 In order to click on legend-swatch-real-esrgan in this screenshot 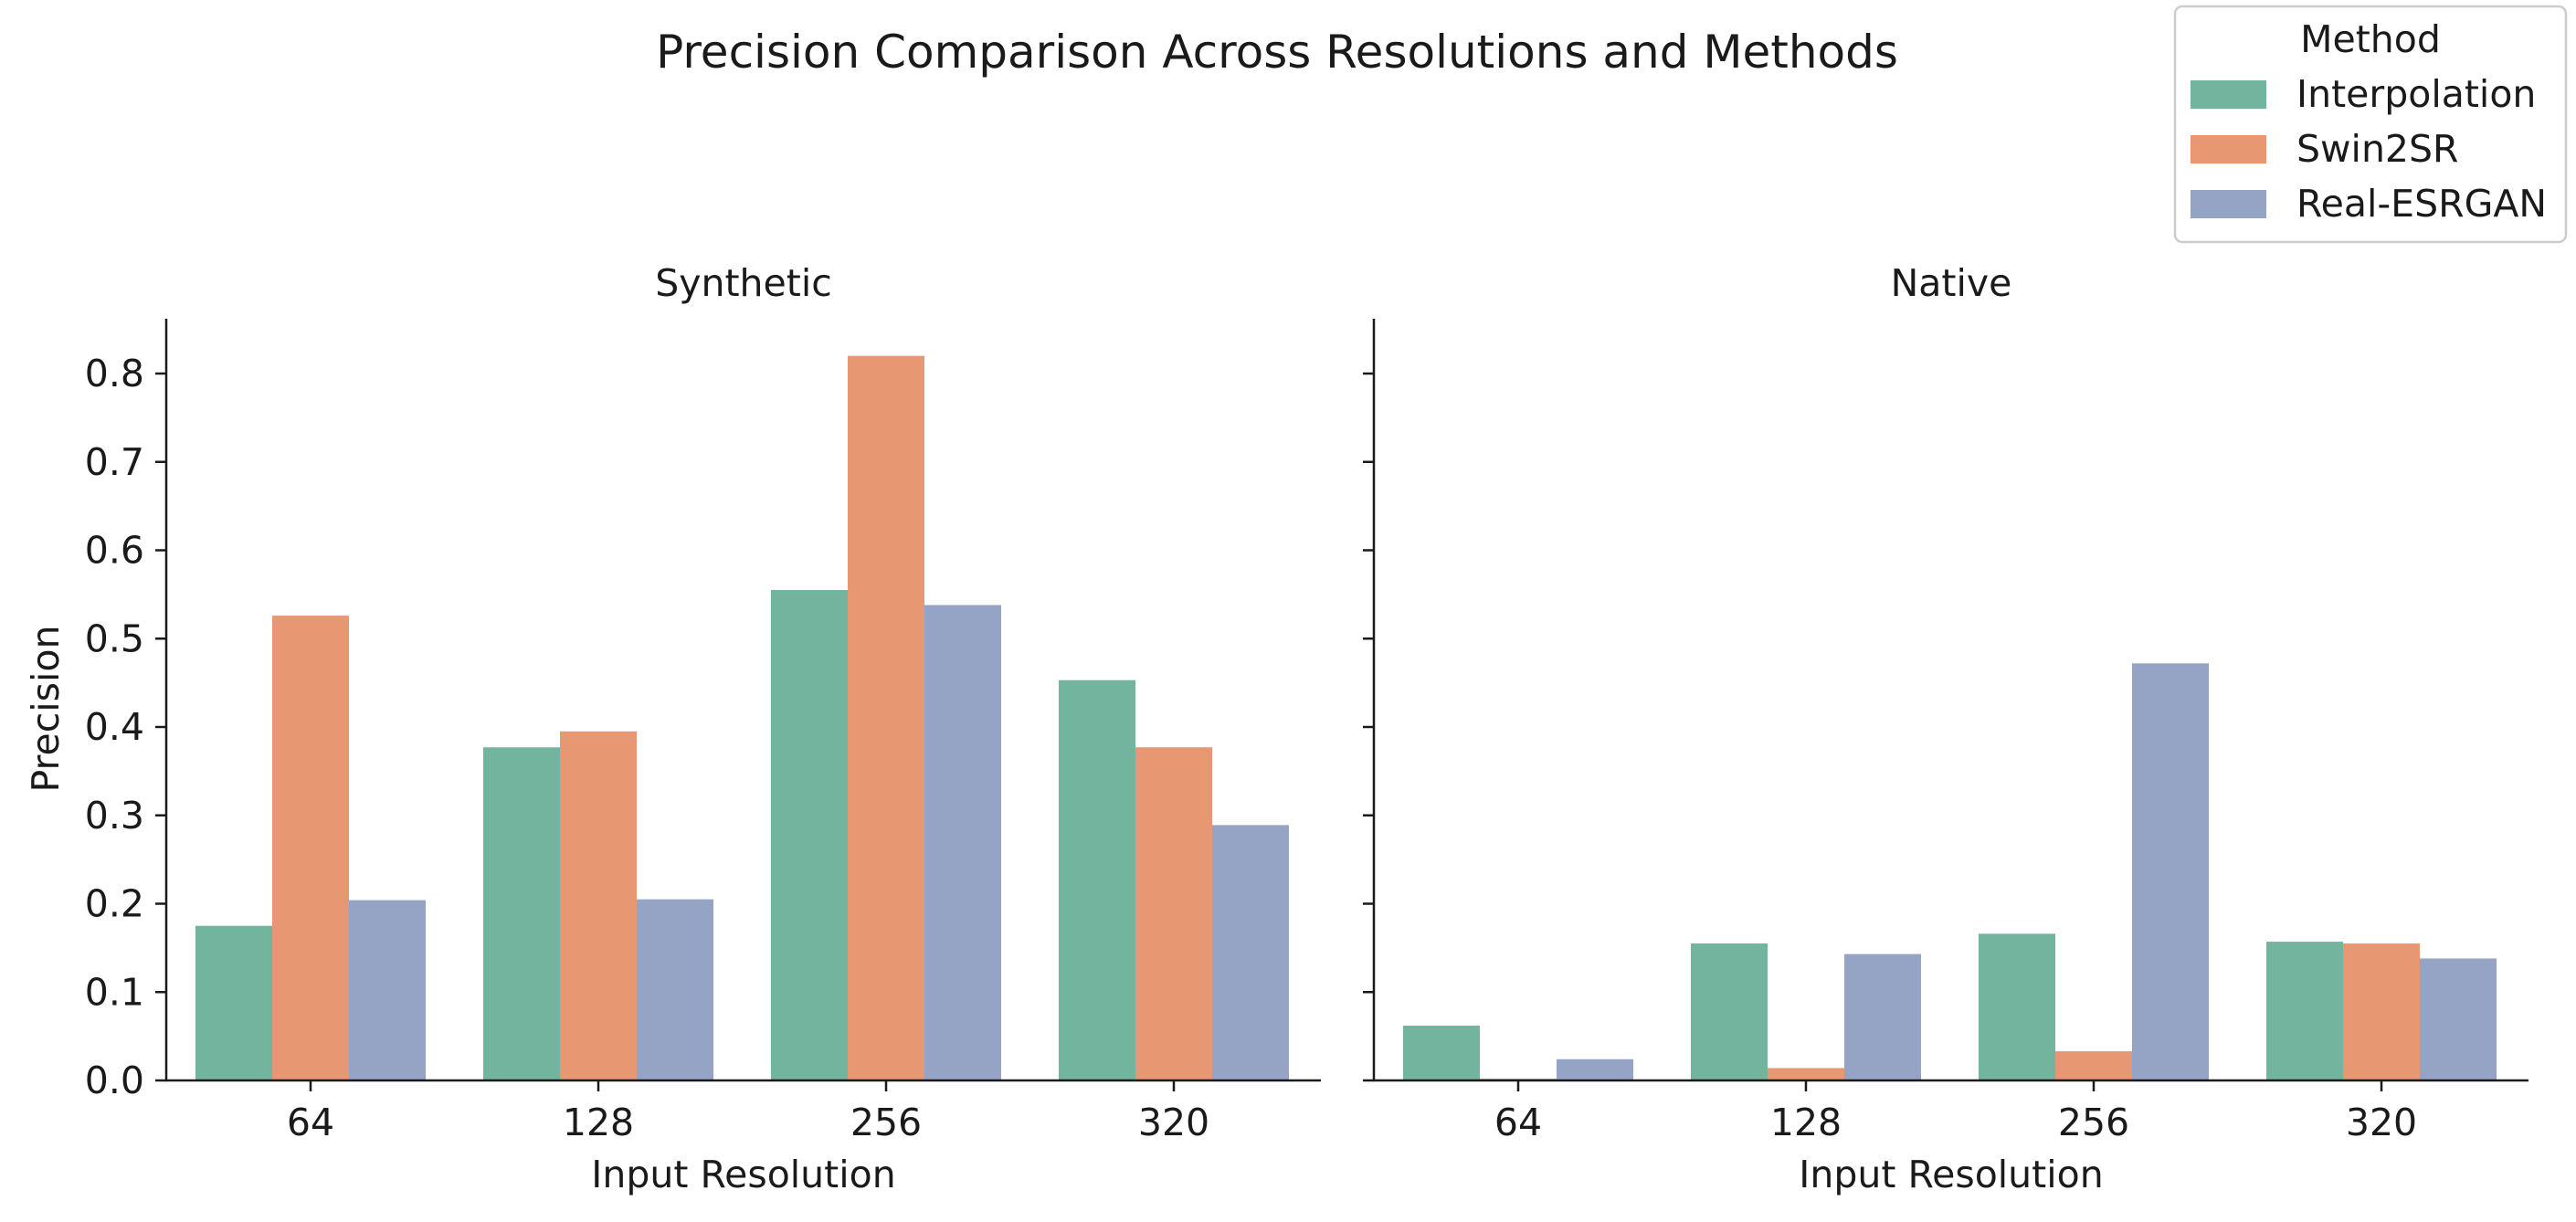, I will do `click(2228, 204)`.